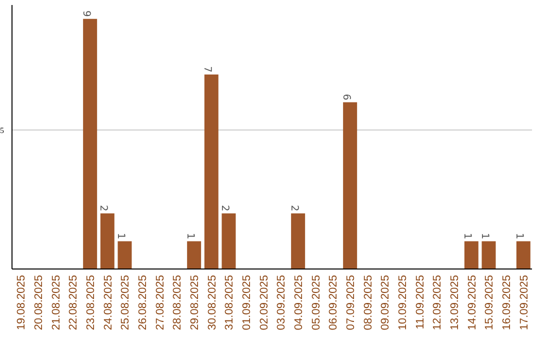  I want to click on x-tick-label: 20.08.2025, so click(39, 302).